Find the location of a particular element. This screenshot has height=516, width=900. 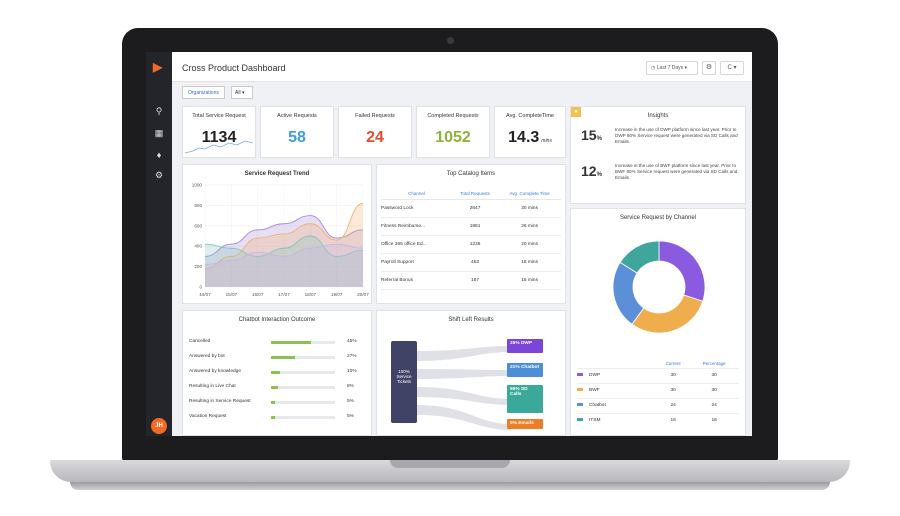

kpi-failed-requests: Failed Requests 24 is located at coordinates (375, 132).